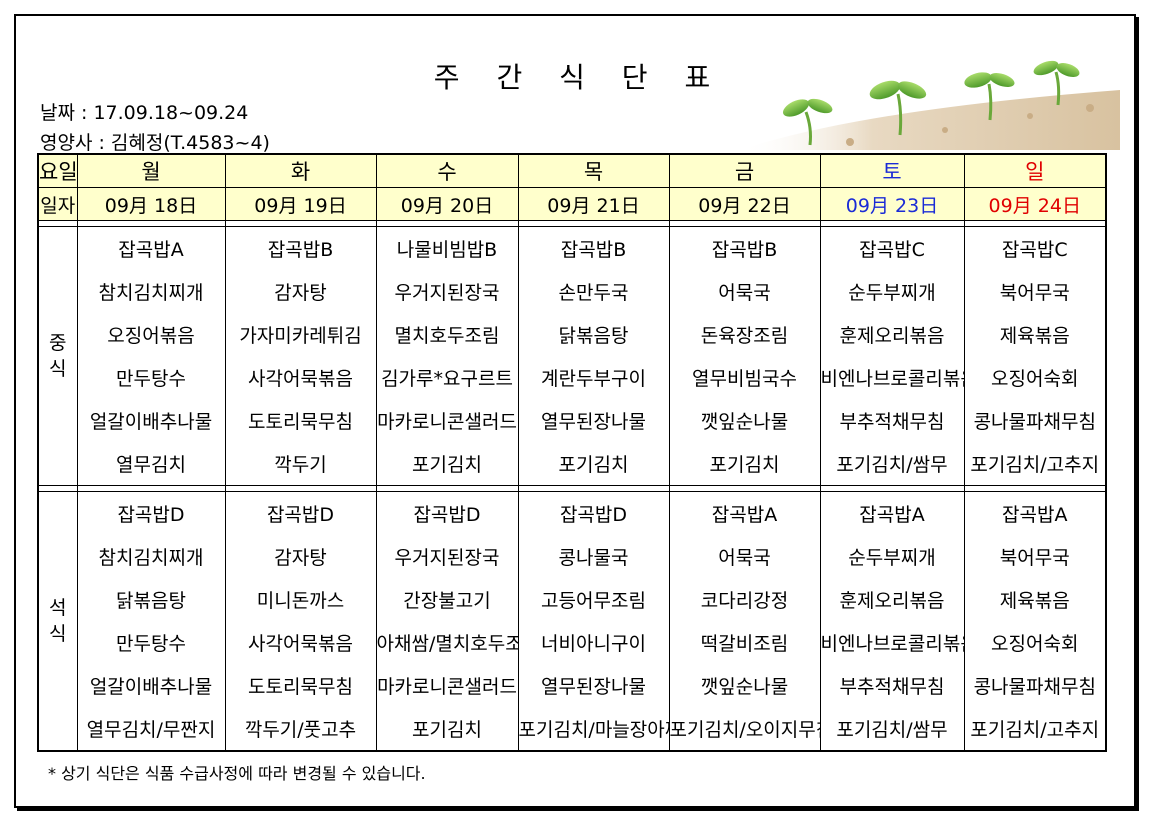  I want to click on menu-cell: 아채쌈/멸치호두조림, so click(447, 642).